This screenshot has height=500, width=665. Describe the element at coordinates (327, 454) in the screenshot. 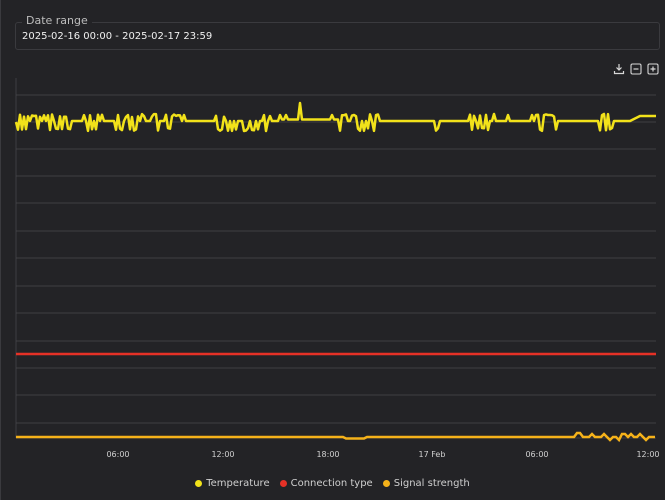

I see `x-tick-label: 18:00` at that location.